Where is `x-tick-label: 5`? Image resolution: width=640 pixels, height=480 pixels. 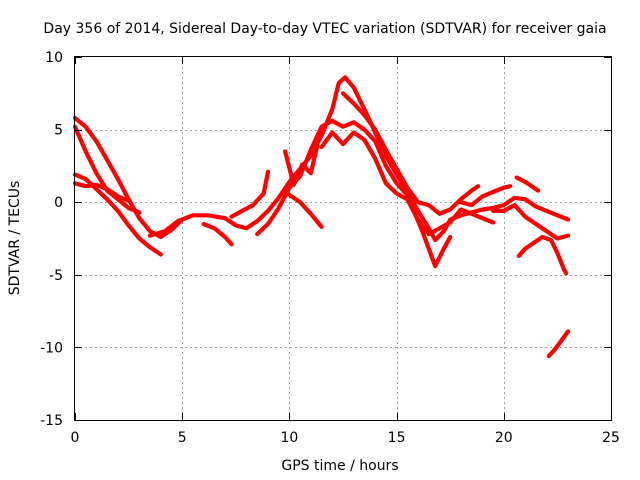
x-tick-label: 5 is located at coordinates (182, 438).